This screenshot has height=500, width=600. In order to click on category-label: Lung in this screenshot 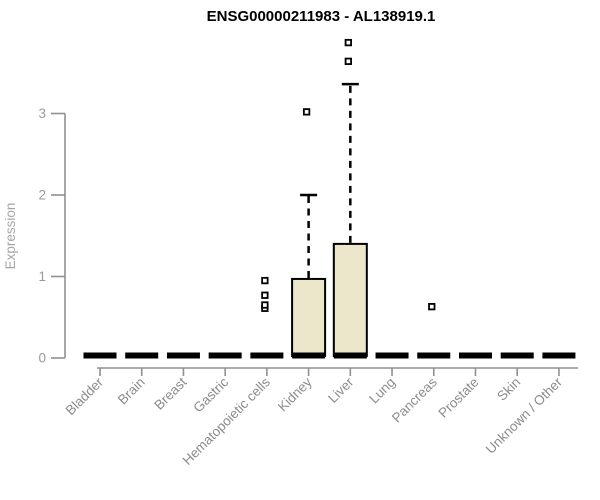, I will do `click(382, 391)`.